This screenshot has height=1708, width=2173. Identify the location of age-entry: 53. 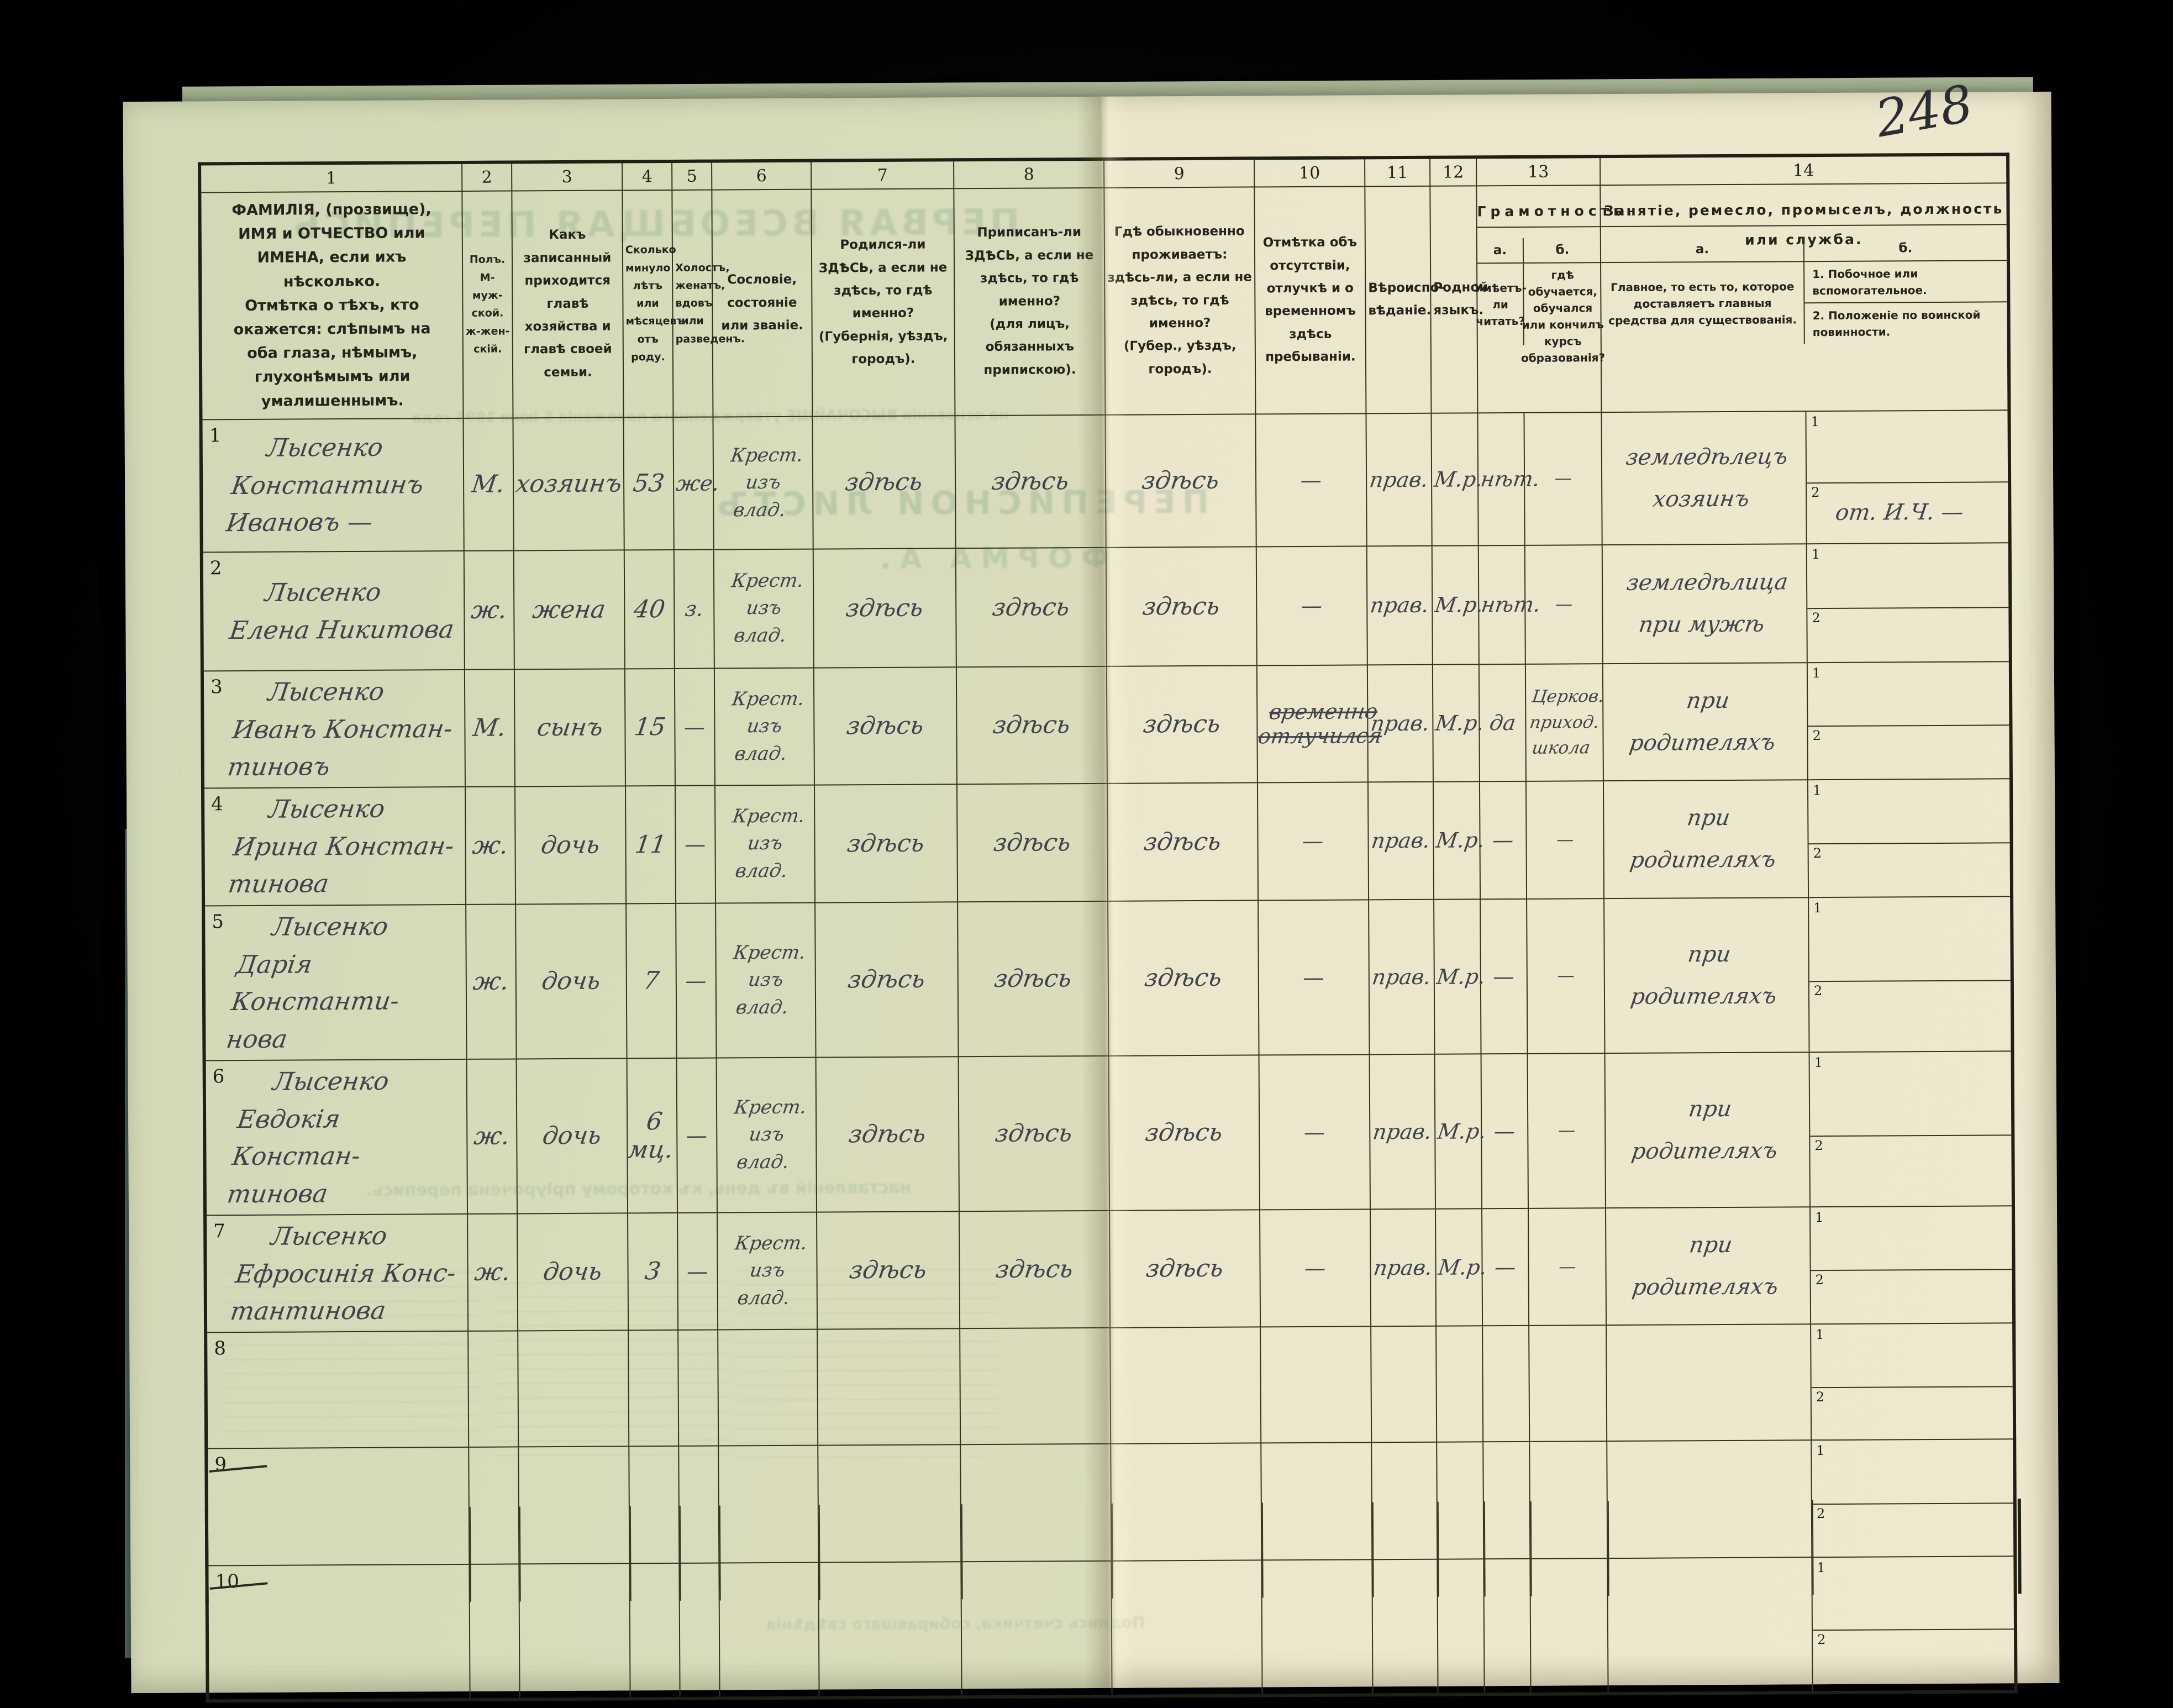
(649, 484).